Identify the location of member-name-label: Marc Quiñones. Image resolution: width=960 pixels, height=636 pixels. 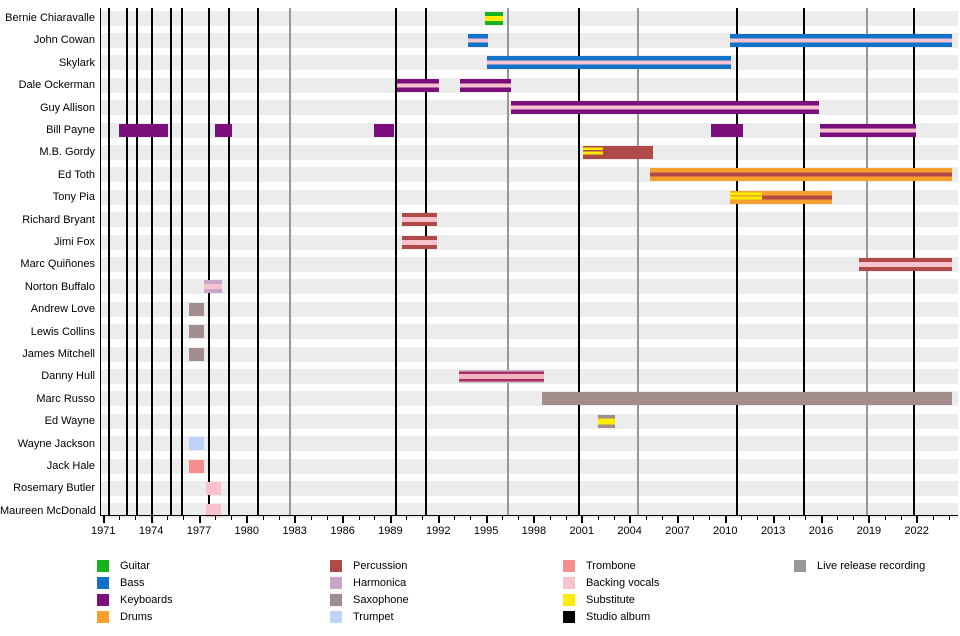
(57, 264).